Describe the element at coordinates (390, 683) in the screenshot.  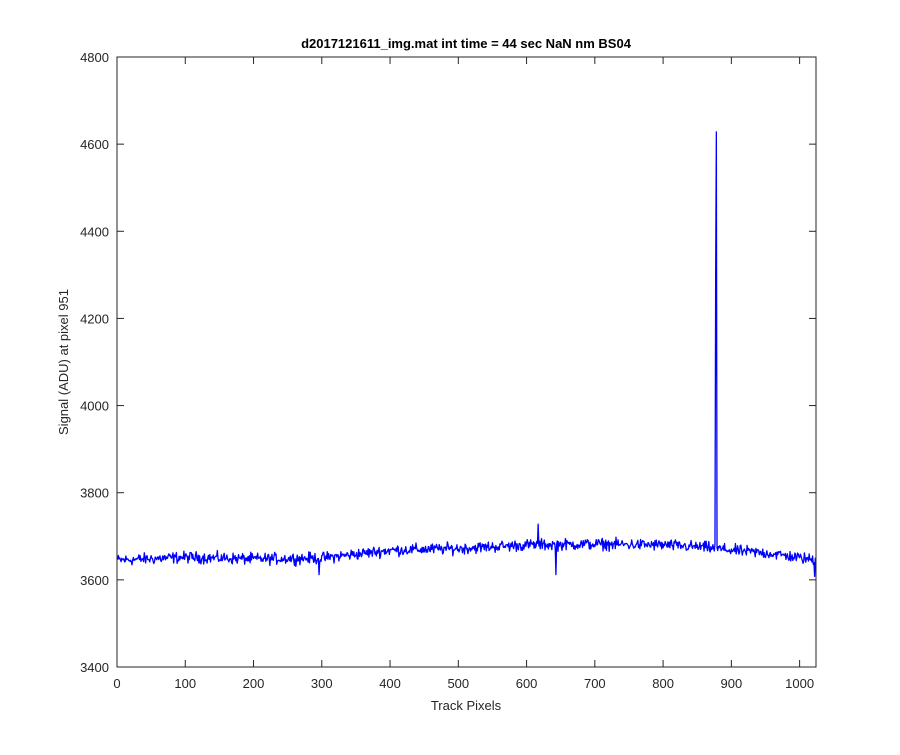
I see `x-tick-label: 400` at that location.